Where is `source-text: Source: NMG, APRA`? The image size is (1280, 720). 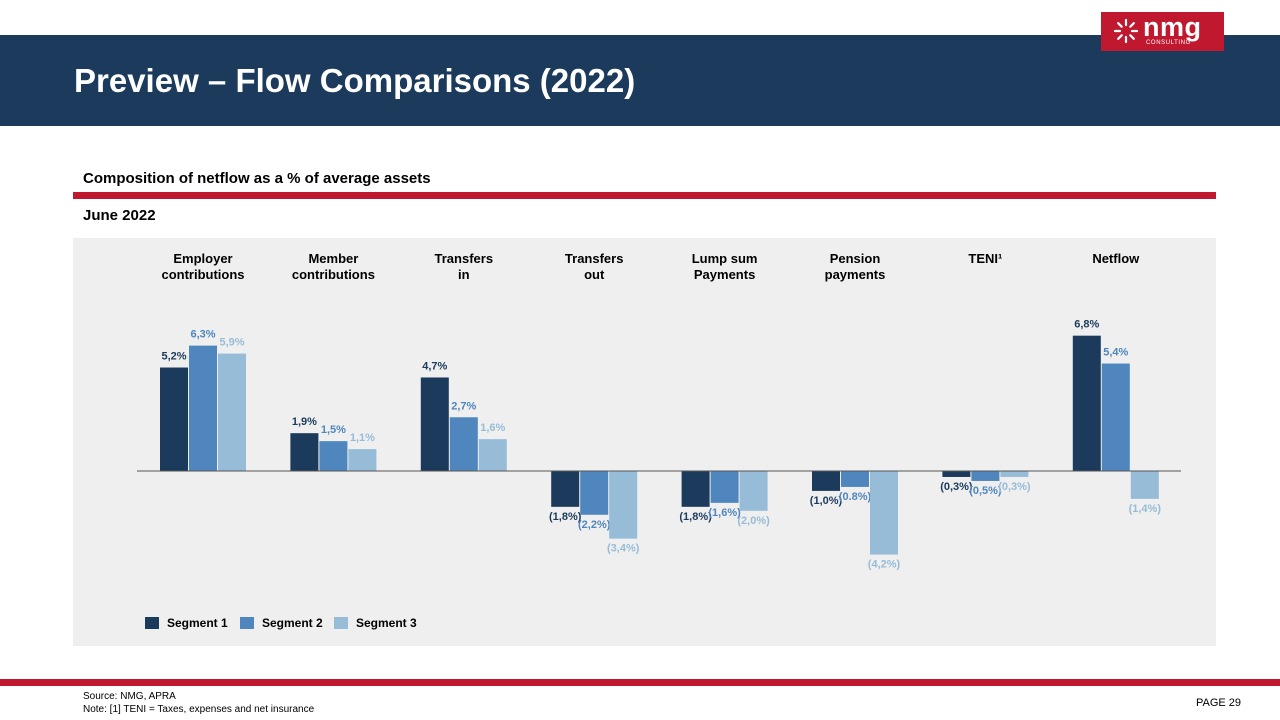
source-text: Source: NMG, APRA is located at coordinates (129, 696).